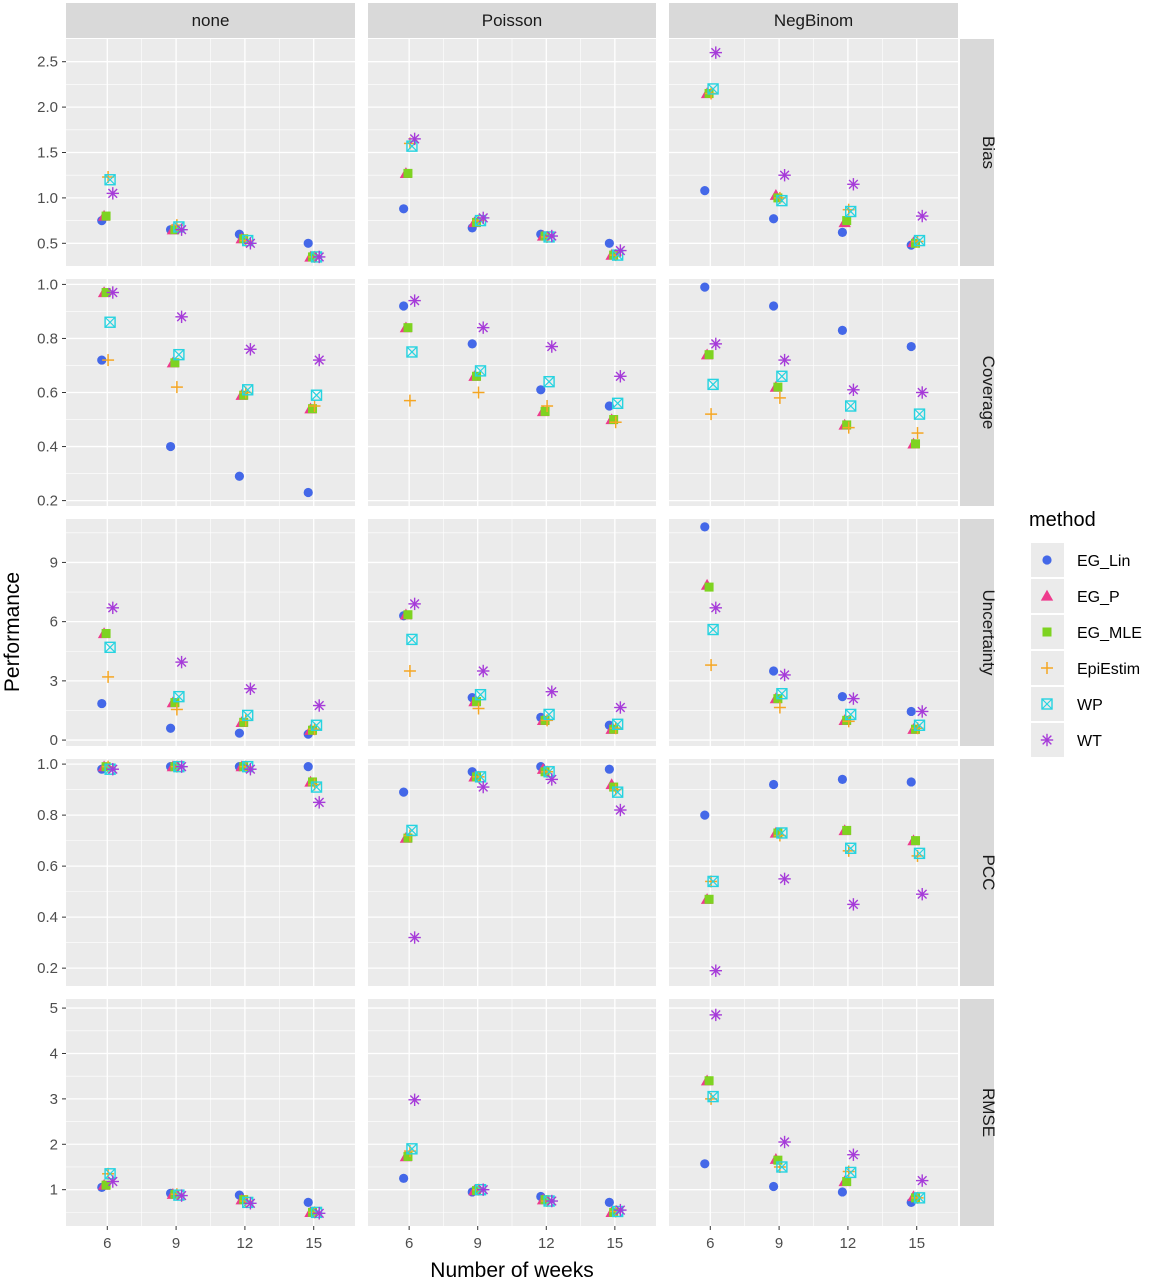 Image resolution: width=1153 pixels, height=1280 pixels. Describe the element at coordinates (47, 243) in the screenshot. I see `y-tick-label: 0.5` at that location.